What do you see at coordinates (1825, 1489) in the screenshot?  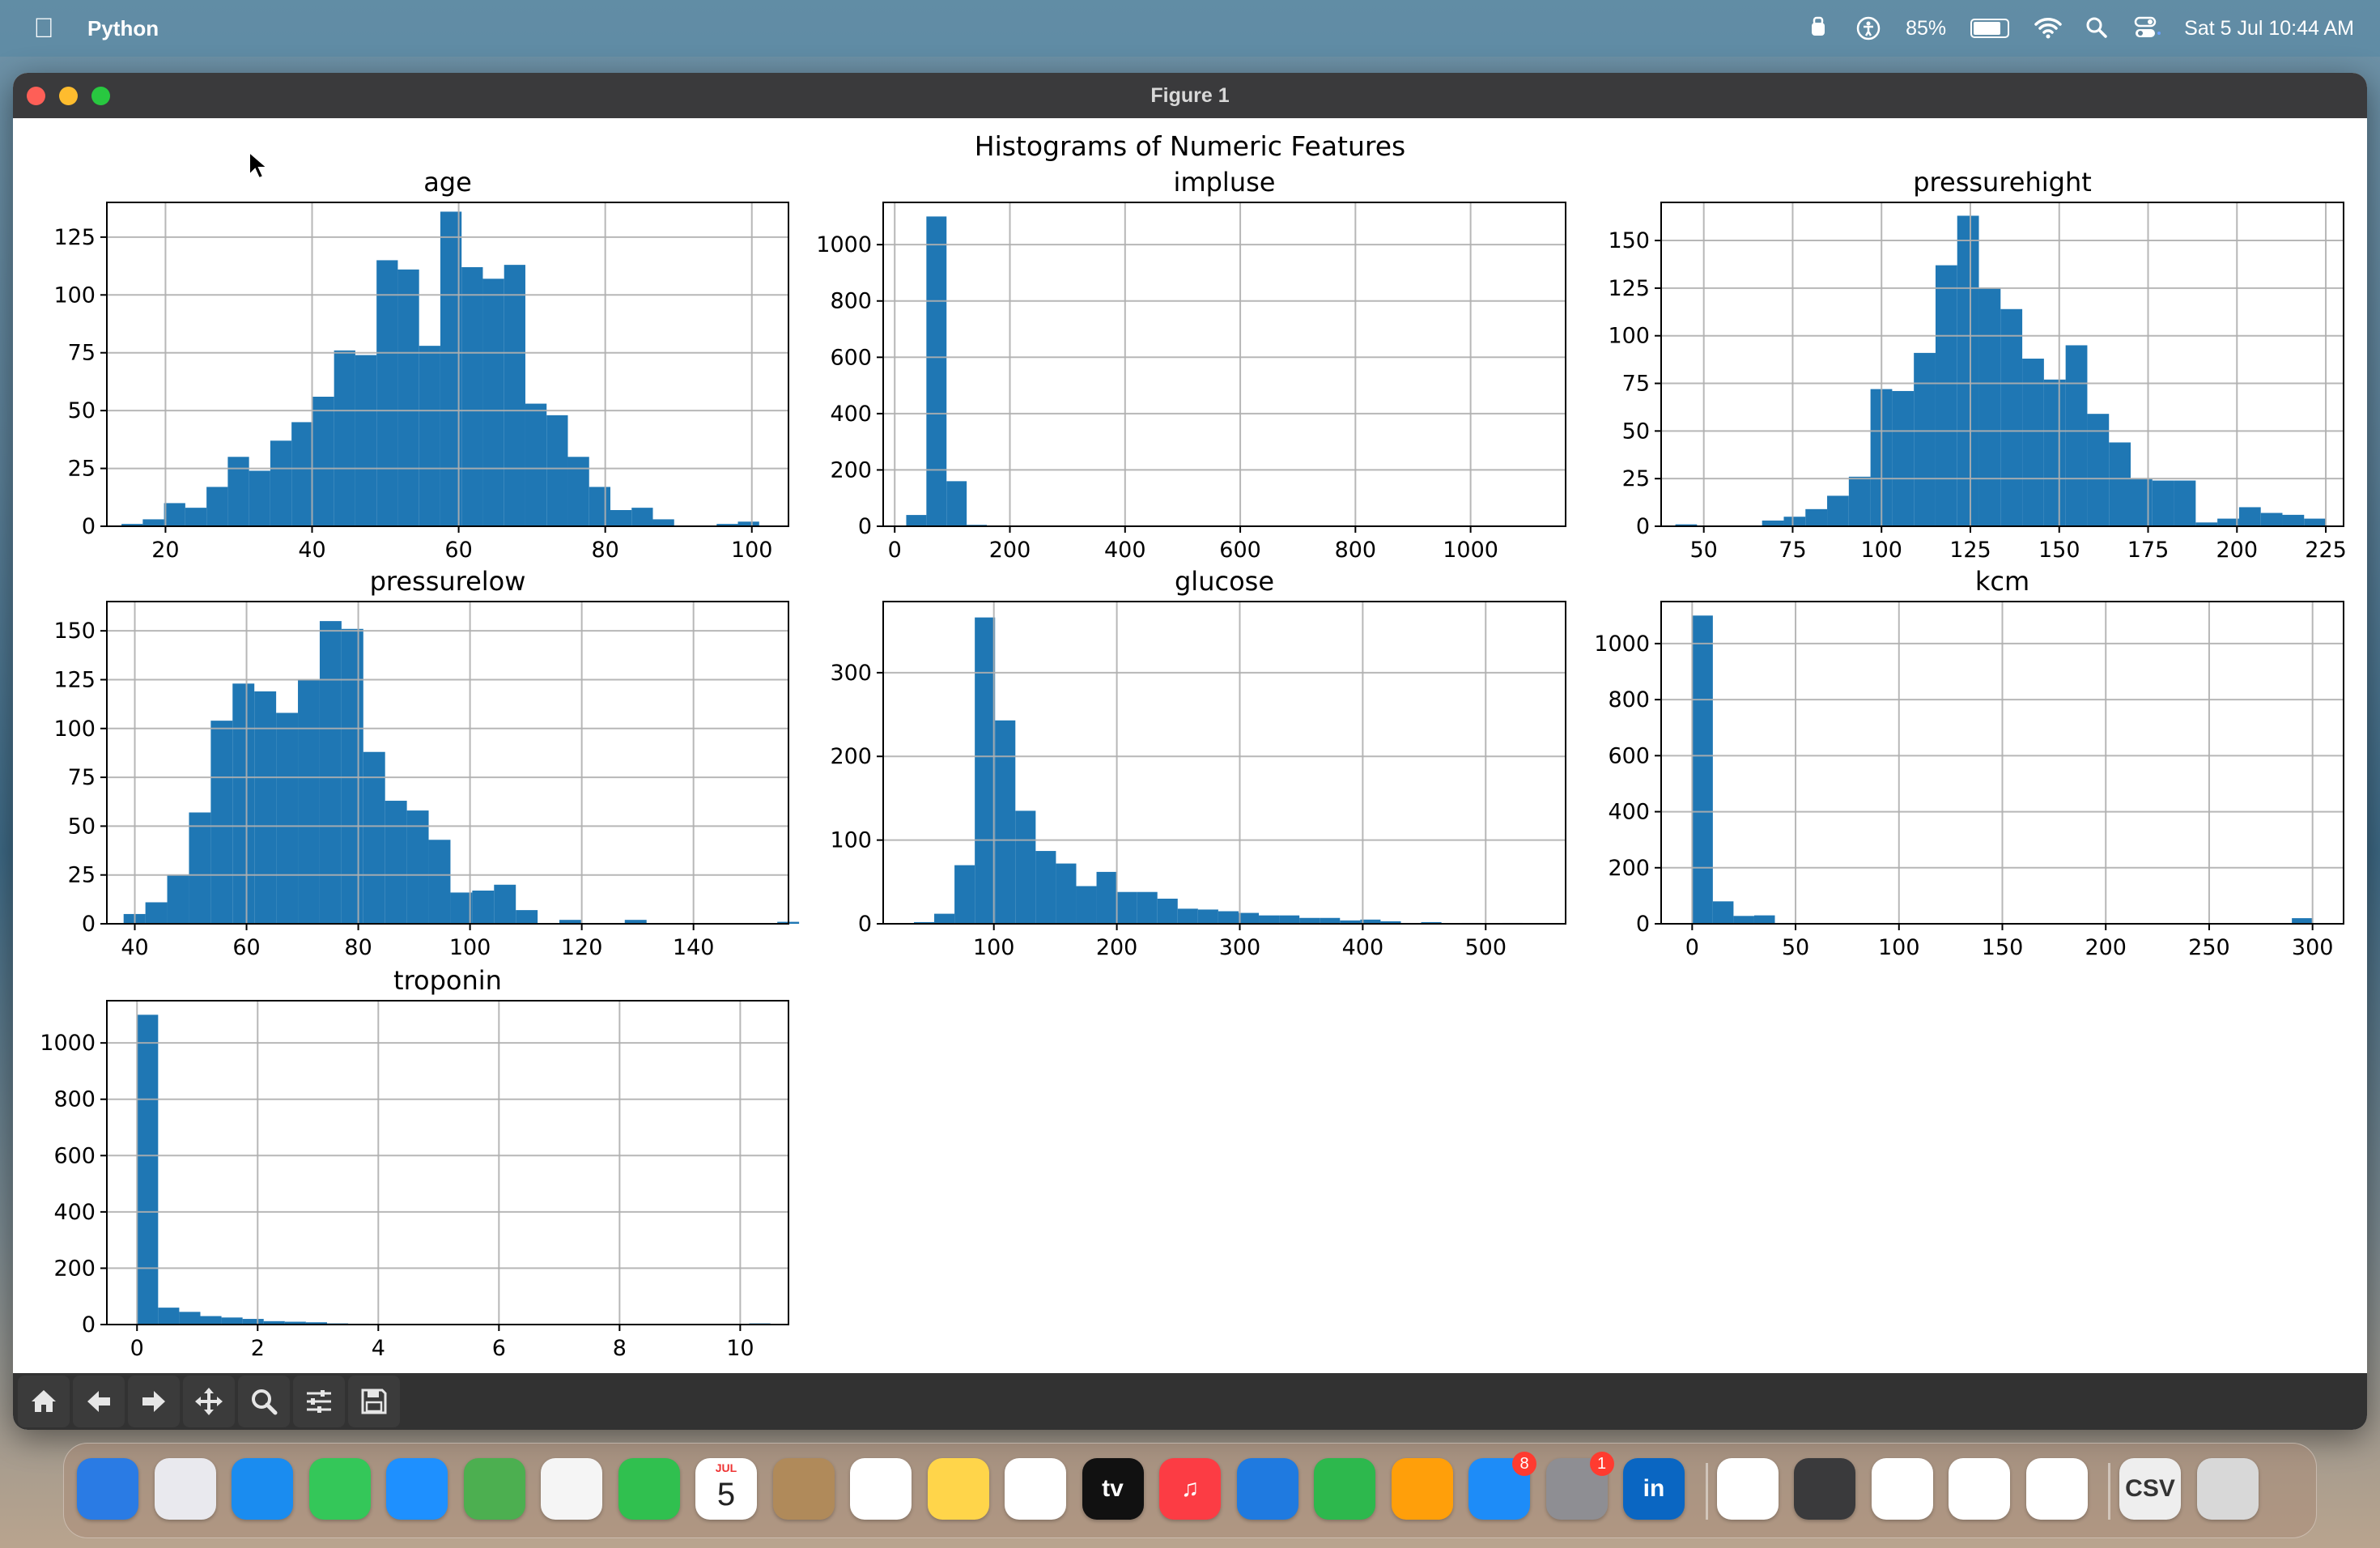 I see `dock-quicktime-icon` at bounding box center [1825, 1489].